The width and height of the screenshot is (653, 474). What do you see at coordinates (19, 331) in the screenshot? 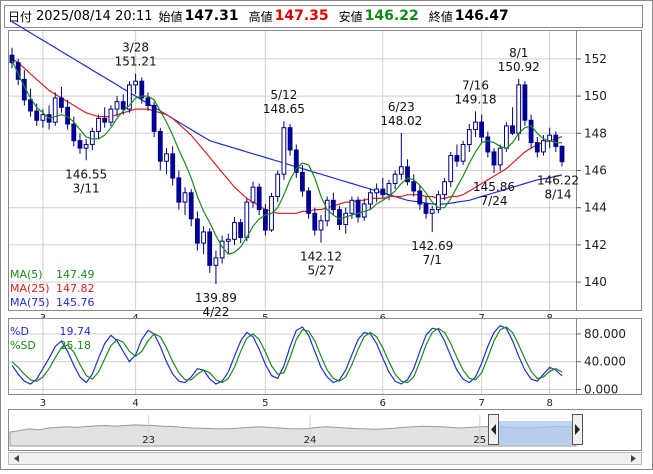
I see `legend-d-name: %D` at bounding box center [19, 331].